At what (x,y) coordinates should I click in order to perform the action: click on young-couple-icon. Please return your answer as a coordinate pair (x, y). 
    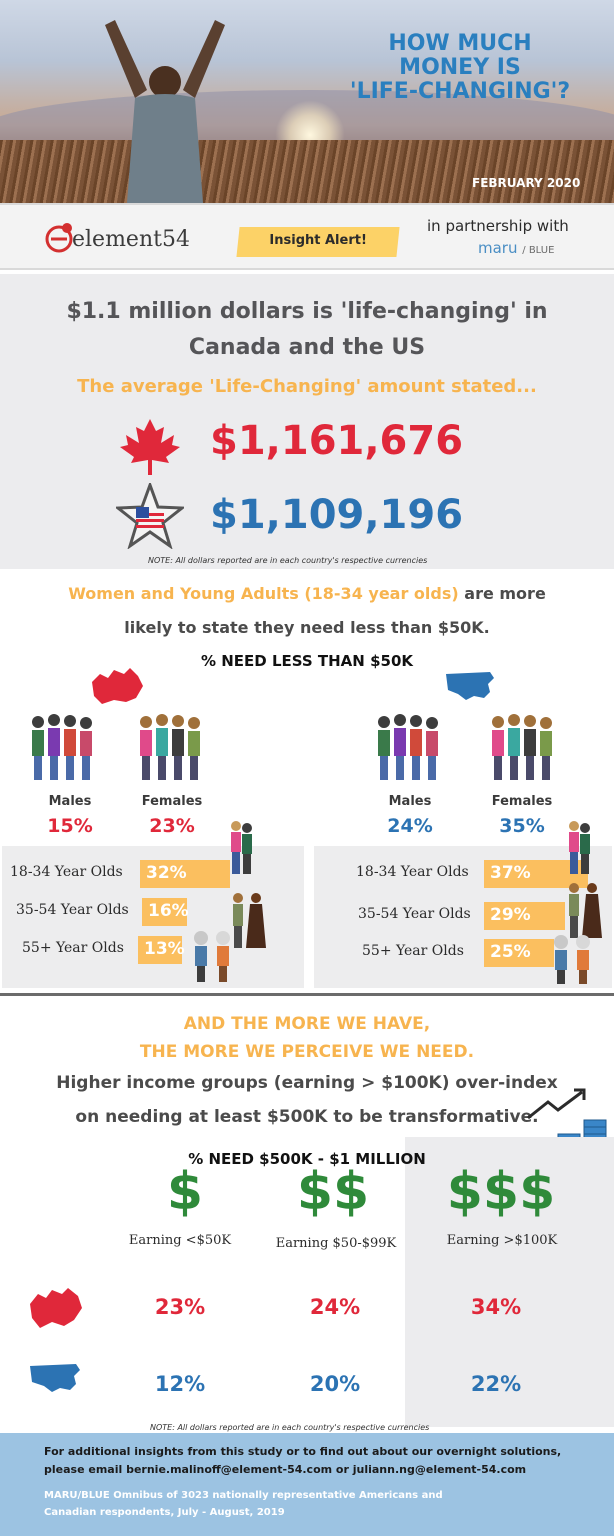
    Looking at the image, I should click on (241, 847).